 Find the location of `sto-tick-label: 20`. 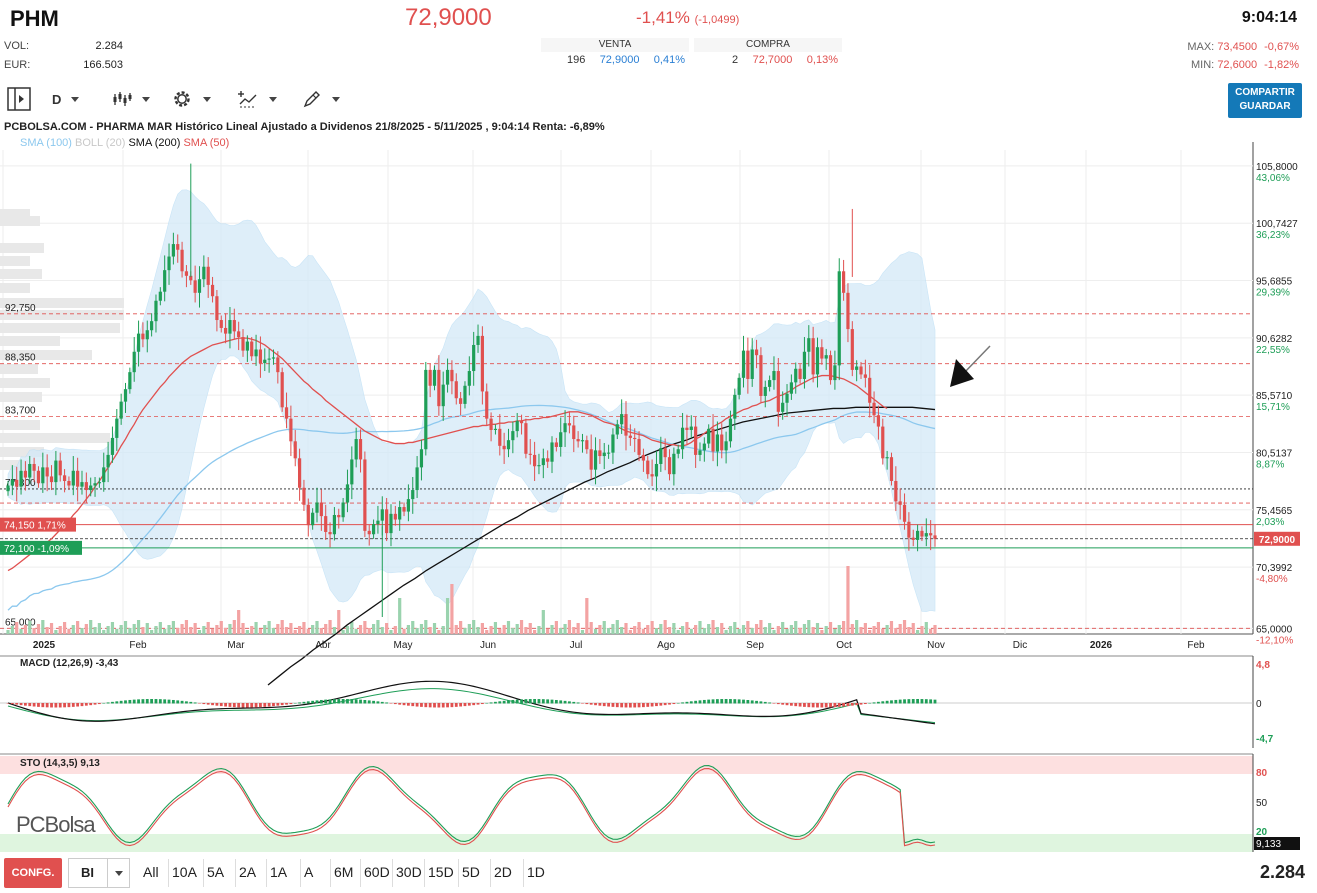

sto-tick-label: 20 is located at coordinates (1262, 832).